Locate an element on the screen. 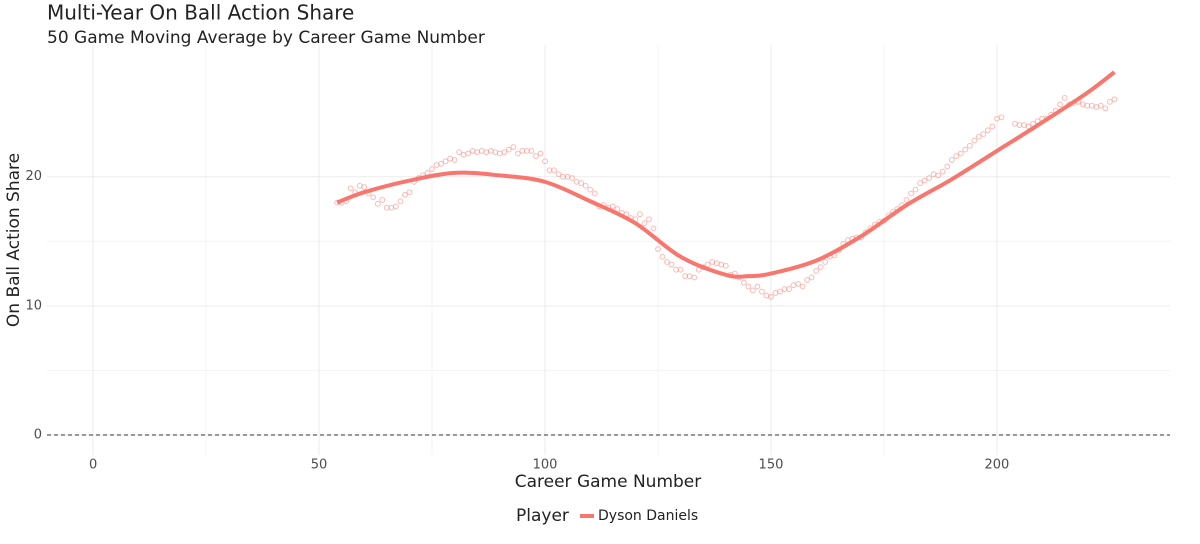 This screenshot has width=1200, height=544. x-tick-label: 100 is located at coordinates (545, 465).